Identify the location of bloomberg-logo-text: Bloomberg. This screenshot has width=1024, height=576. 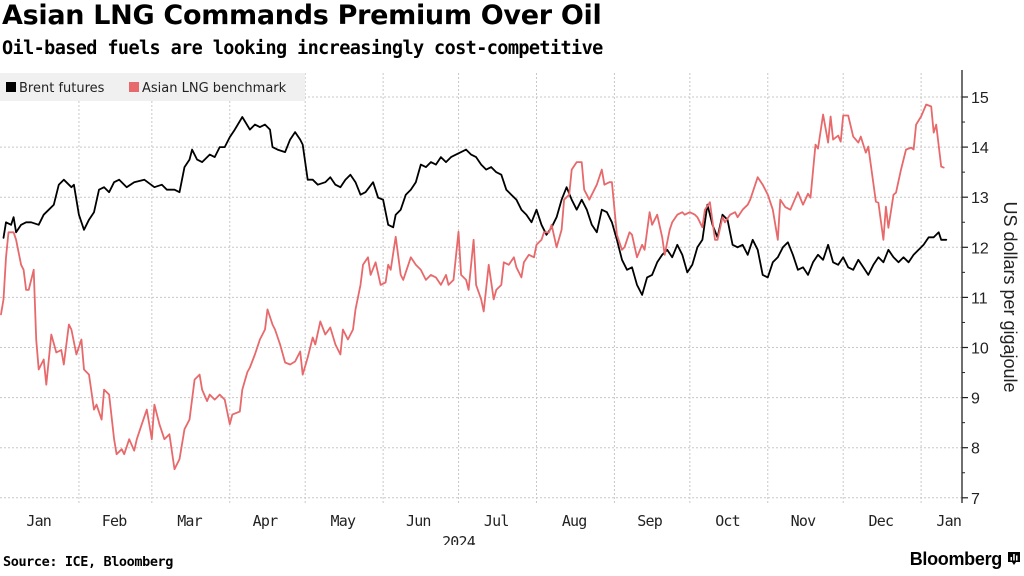
(956, 559).